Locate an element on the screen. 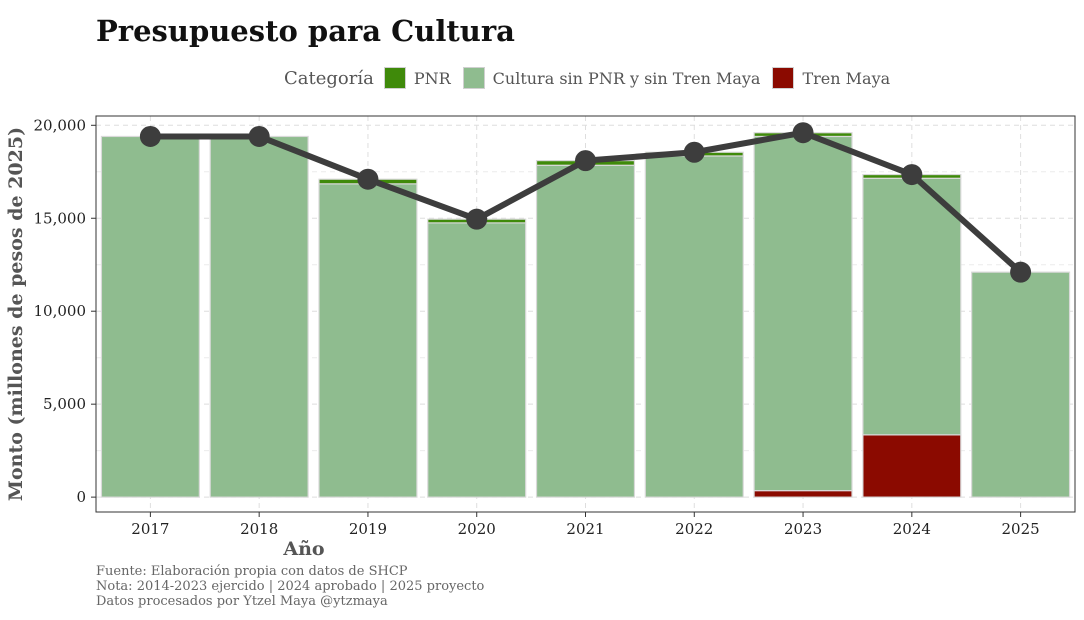  x-tick-label-2018: 2018 is located at coordinates (259, 529).